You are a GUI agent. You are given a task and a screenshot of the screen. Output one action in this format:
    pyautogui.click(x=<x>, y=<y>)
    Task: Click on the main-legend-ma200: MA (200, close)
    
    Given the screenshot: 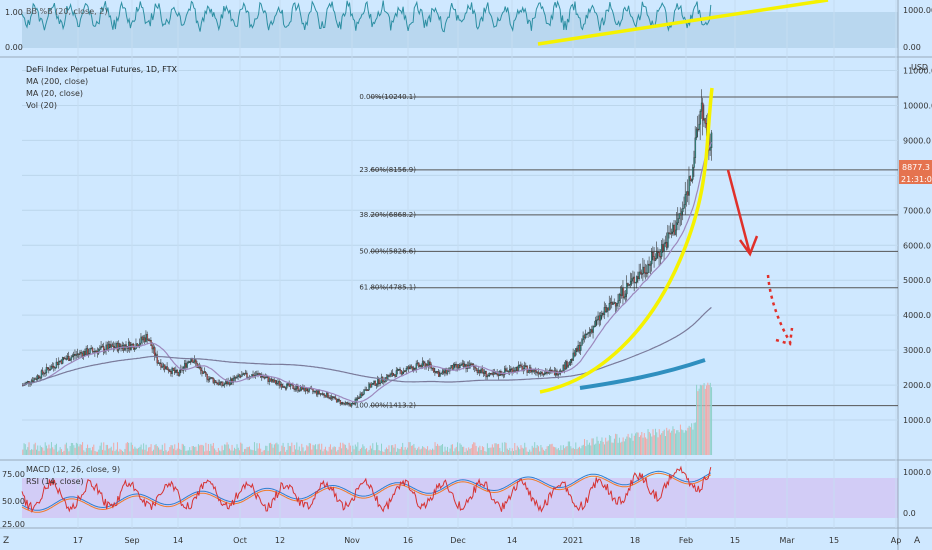 What is the action you would take?
    pyautogui.click(x=57, y=81)
    